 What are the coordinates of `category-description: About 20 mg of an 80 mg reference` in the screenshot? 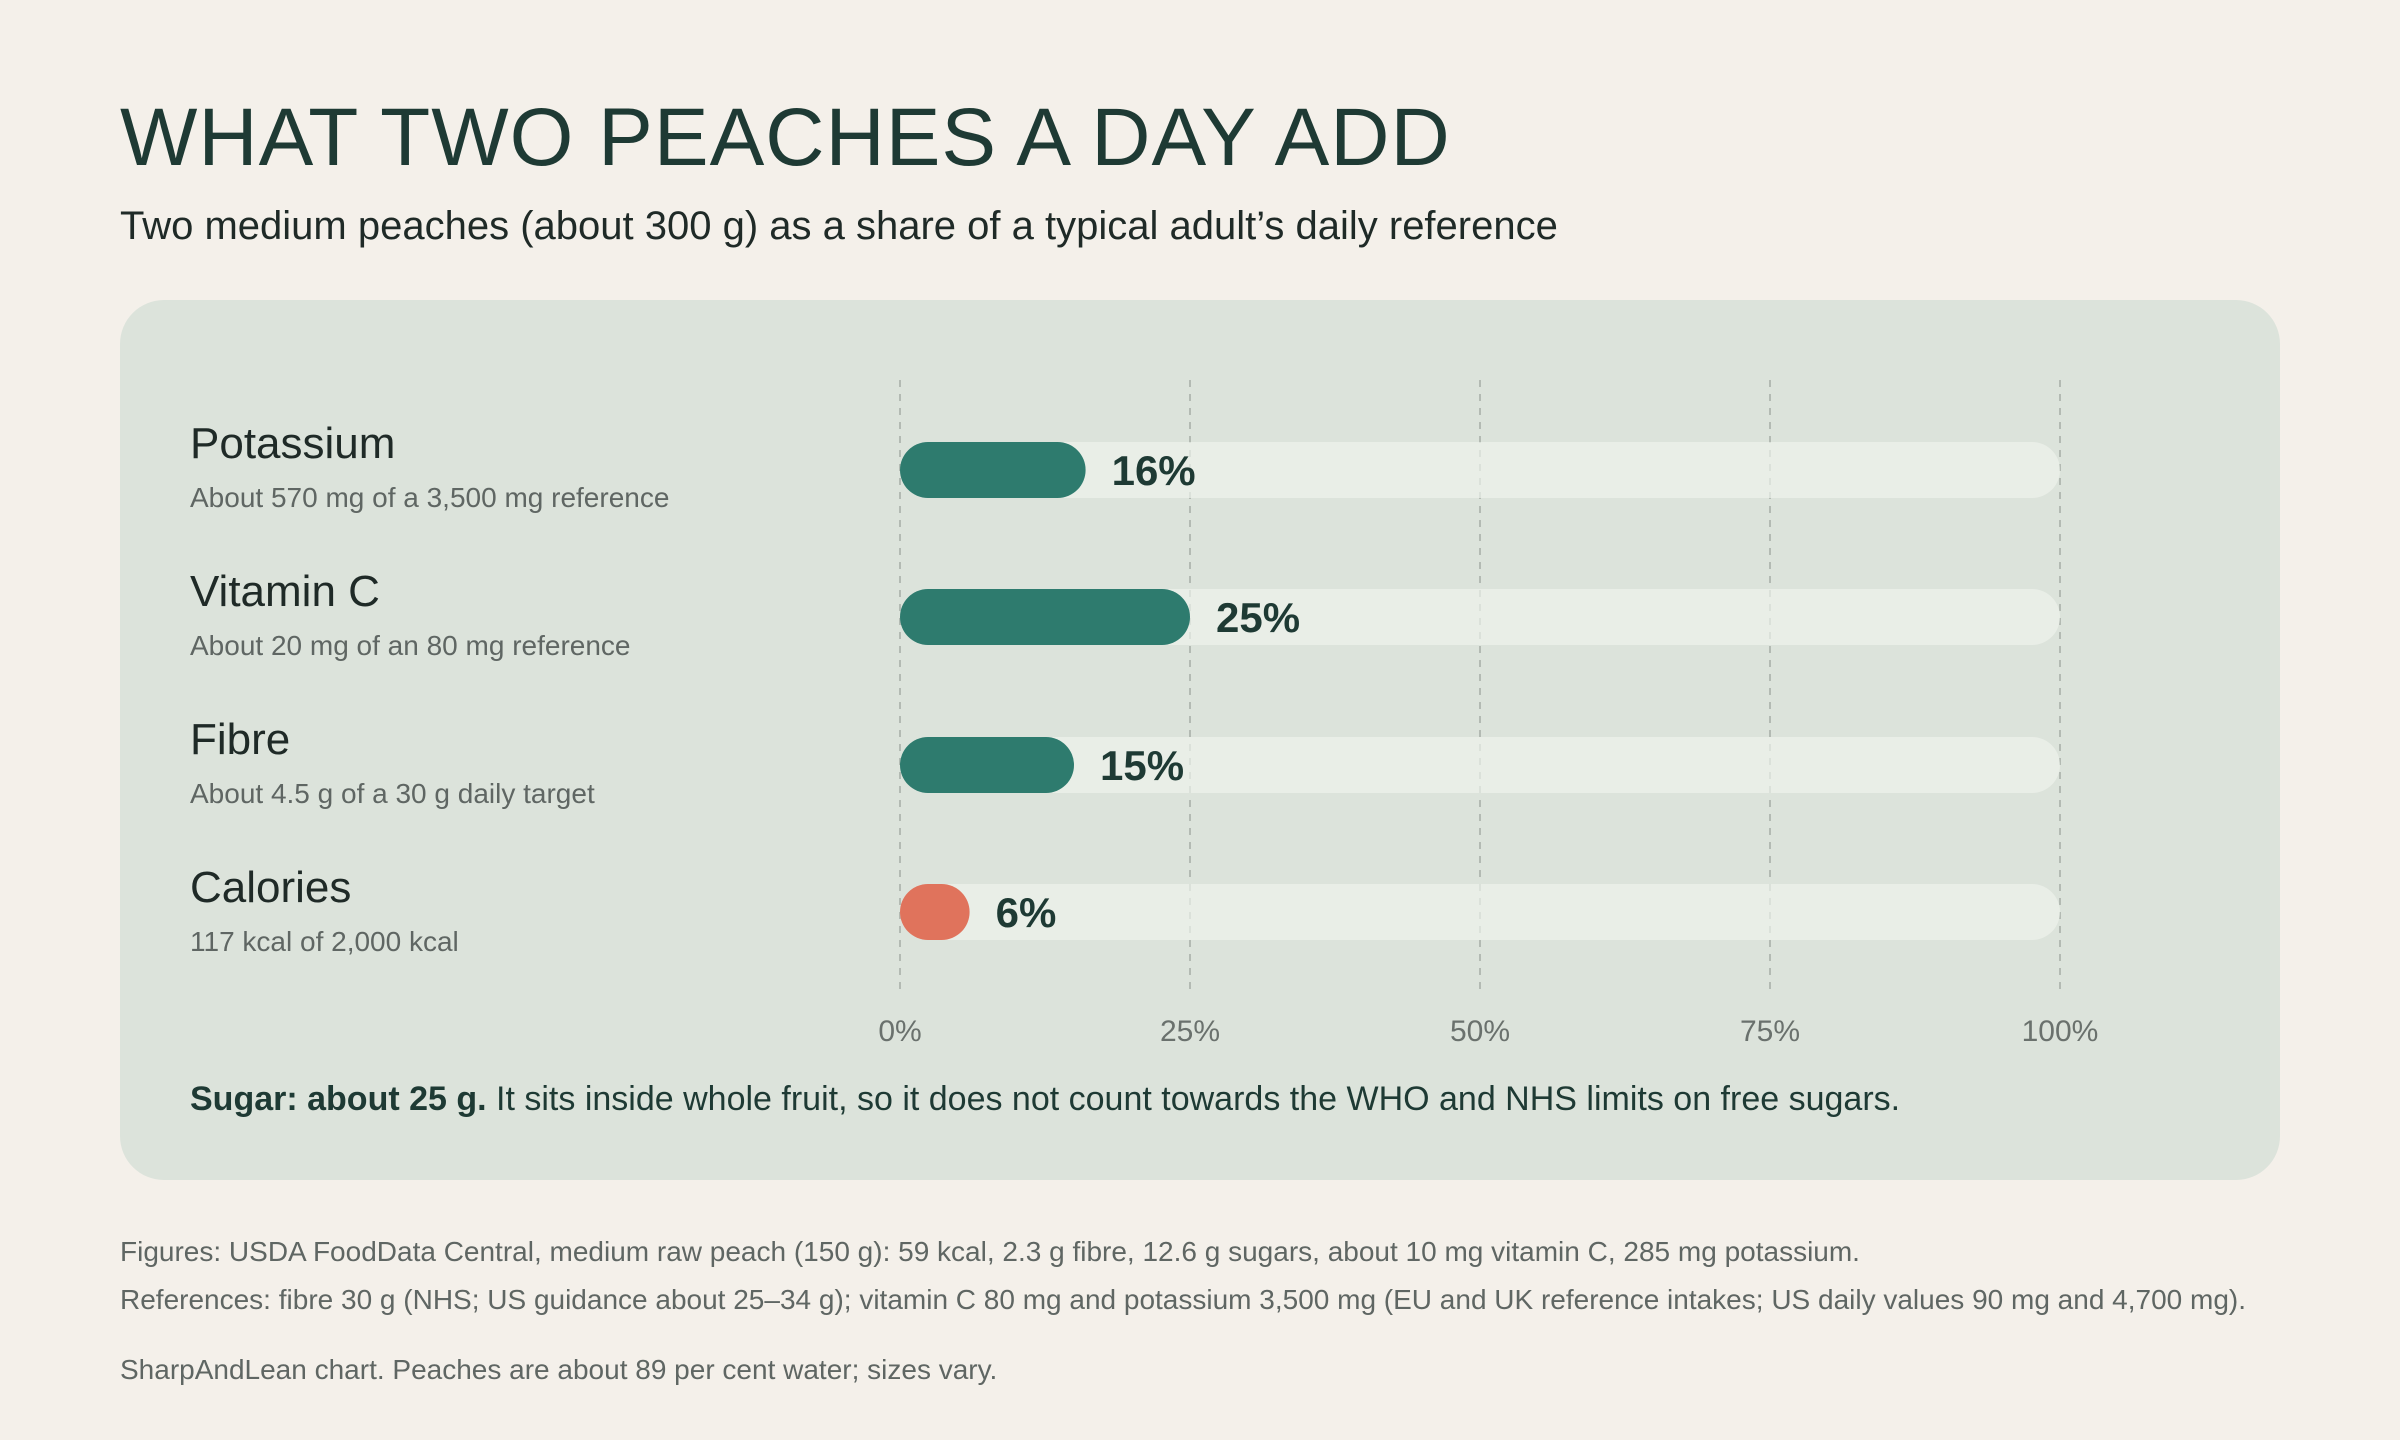 It's located at (410, 645).